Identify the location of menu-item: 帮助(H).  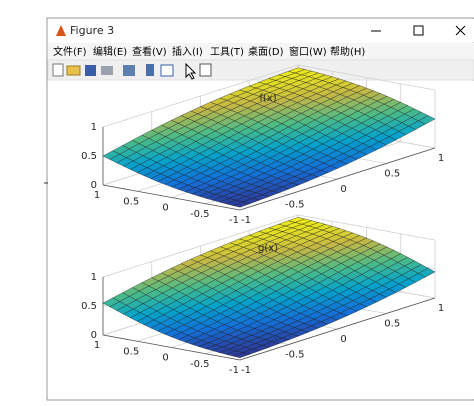
(347, 51).